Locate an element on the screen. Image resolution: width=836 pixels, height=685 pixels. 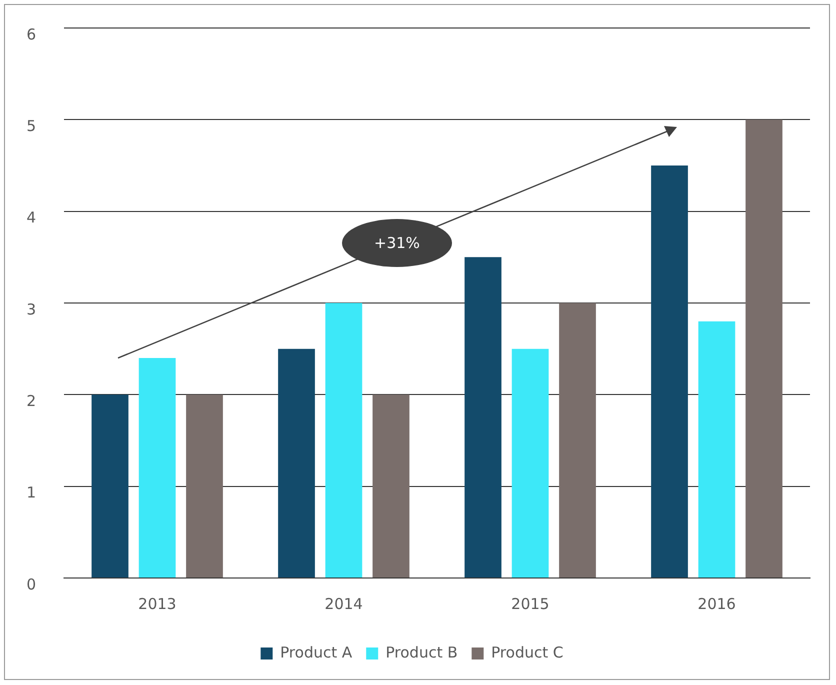
y-tick-label: 3 is located at coordinates (31, 309).